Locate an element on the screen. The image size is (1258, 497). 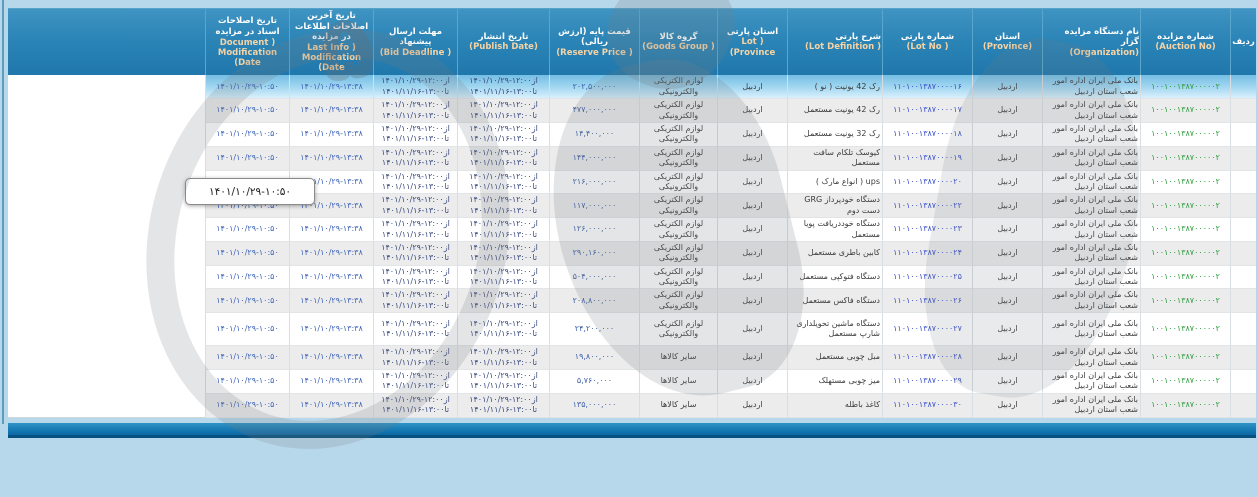
cell-lot-no: ۱۱۰۱۰۰۱۳۸۷۰۰۰۰۲۲ is located at coordinates (927, 206).